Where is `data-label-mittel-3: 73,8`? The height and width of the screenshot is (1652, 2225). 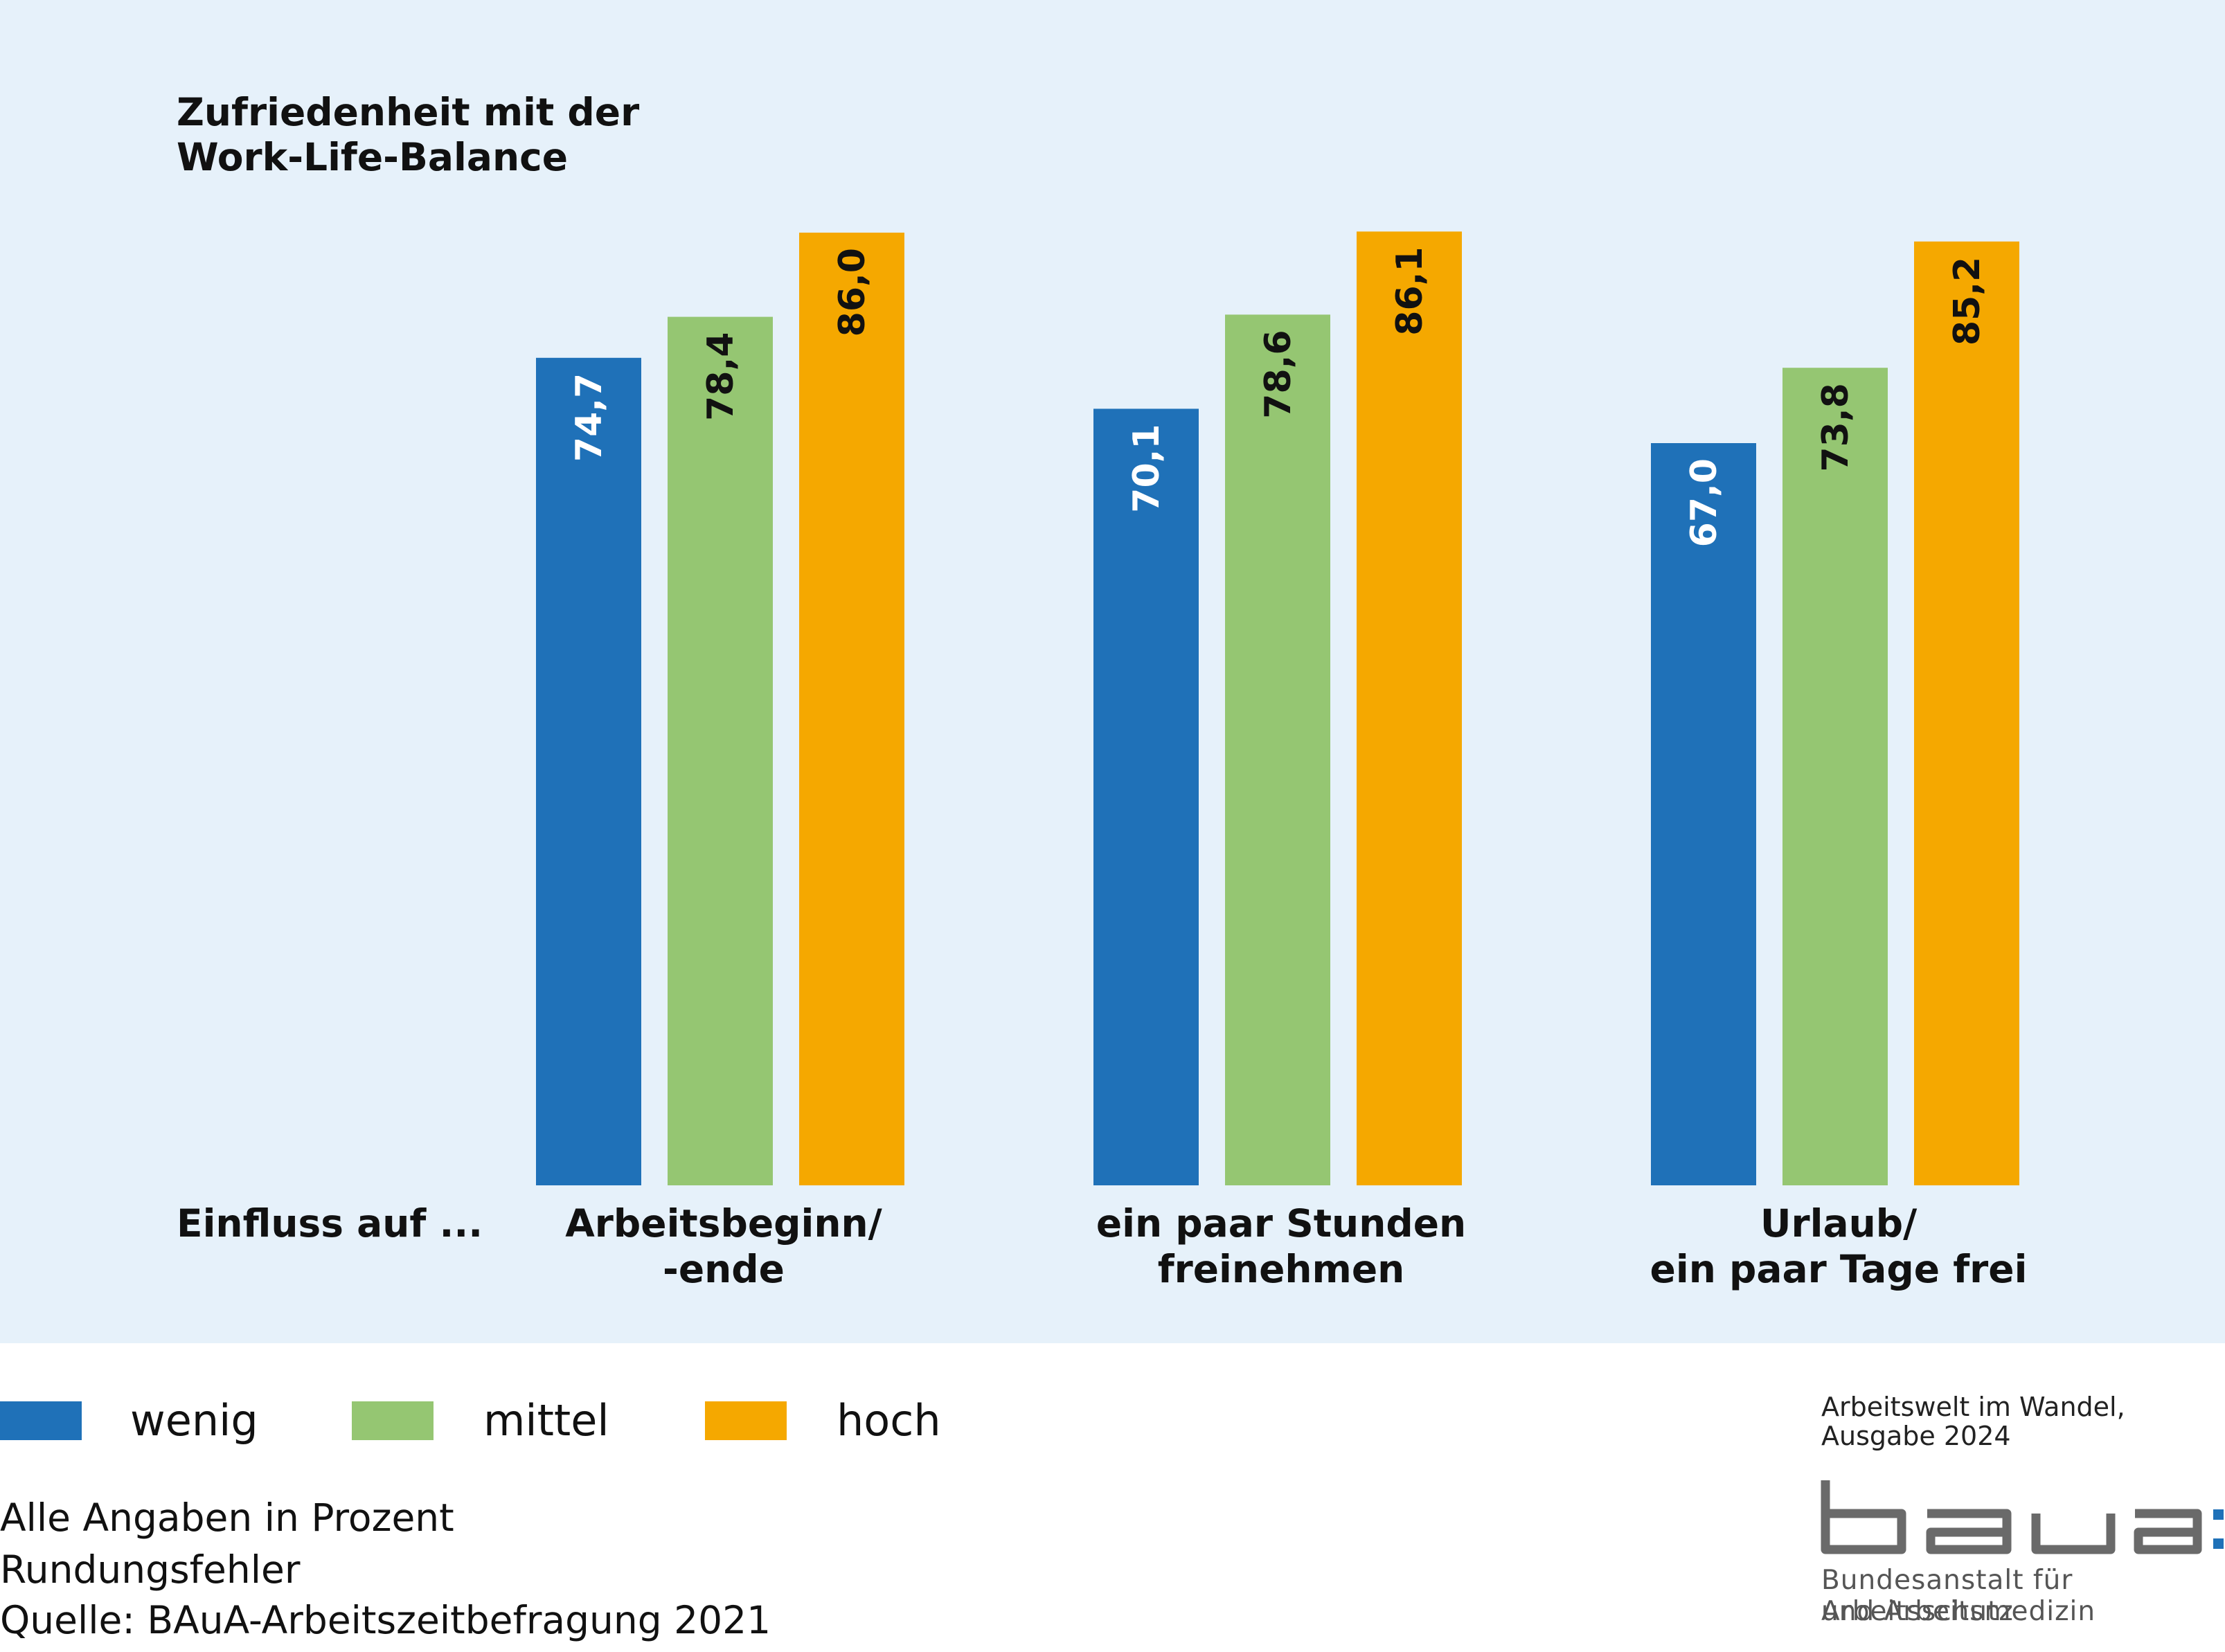
data-label-mittel-3: 73,8 is located at coordinates (1836, 428).